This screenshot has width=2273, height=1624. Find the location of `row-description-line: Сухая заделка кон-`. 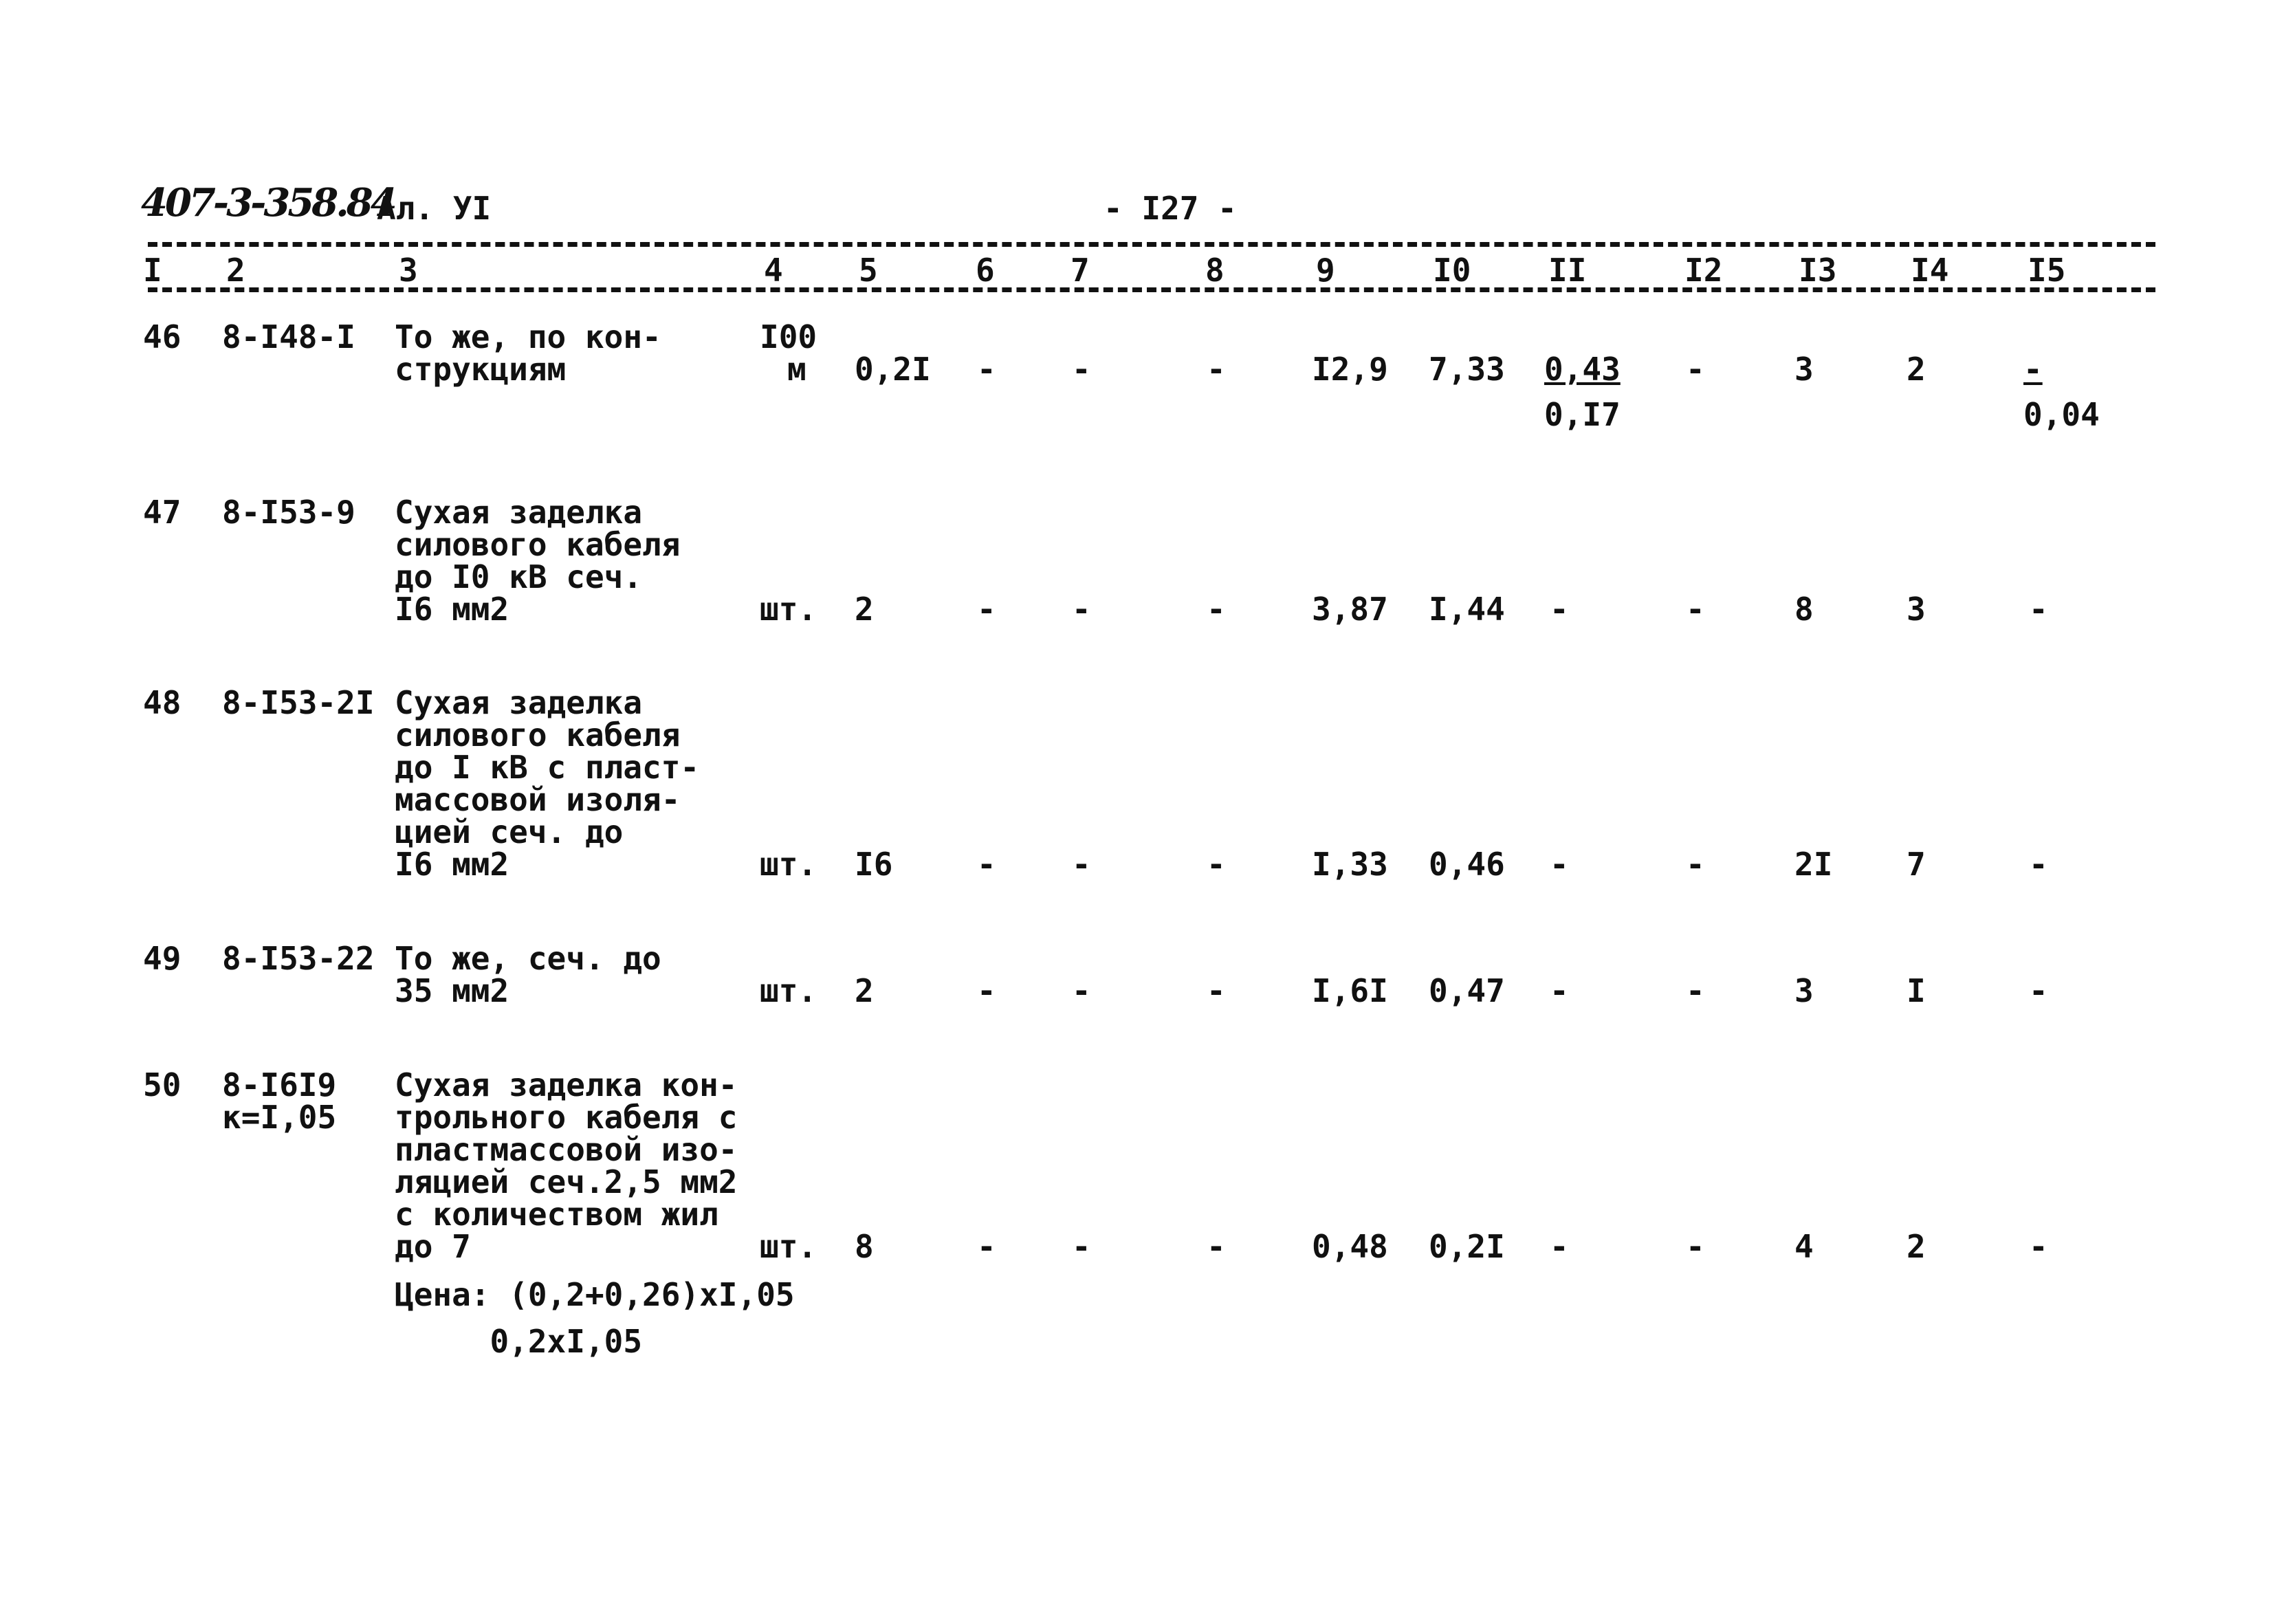

row-description-line: Сухая заделка кон- is located at coordinates (566, 1085).